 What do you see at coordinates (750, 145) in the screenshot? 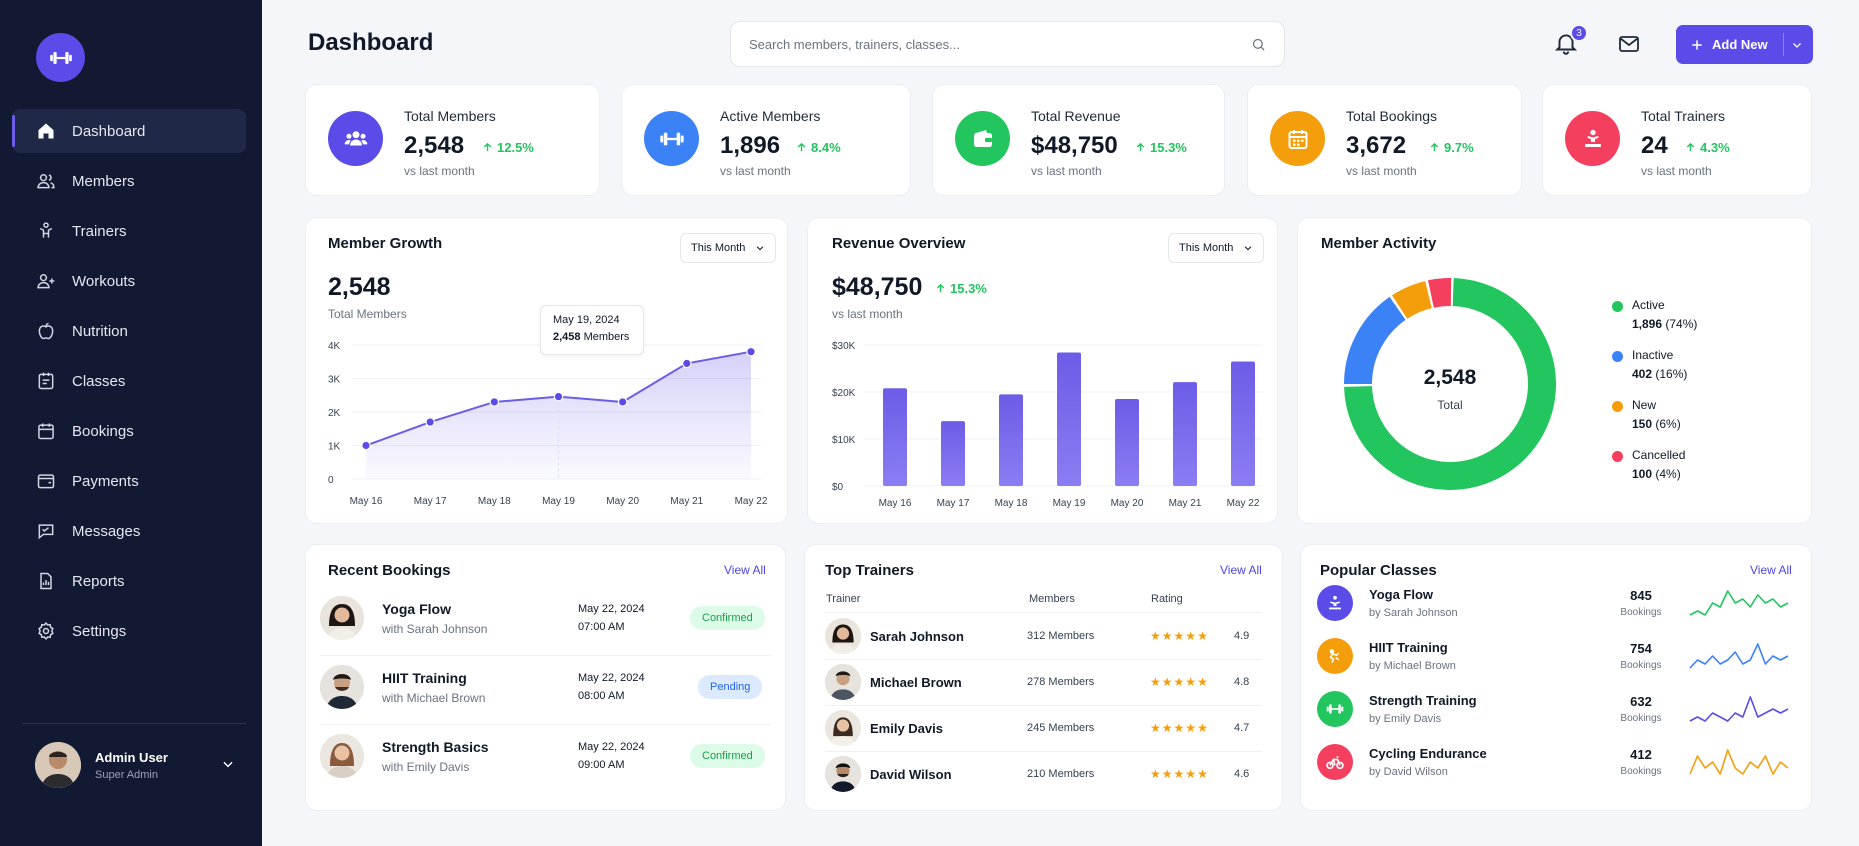
I see `stat-value: 1,896` at bounding box center [750, 145].